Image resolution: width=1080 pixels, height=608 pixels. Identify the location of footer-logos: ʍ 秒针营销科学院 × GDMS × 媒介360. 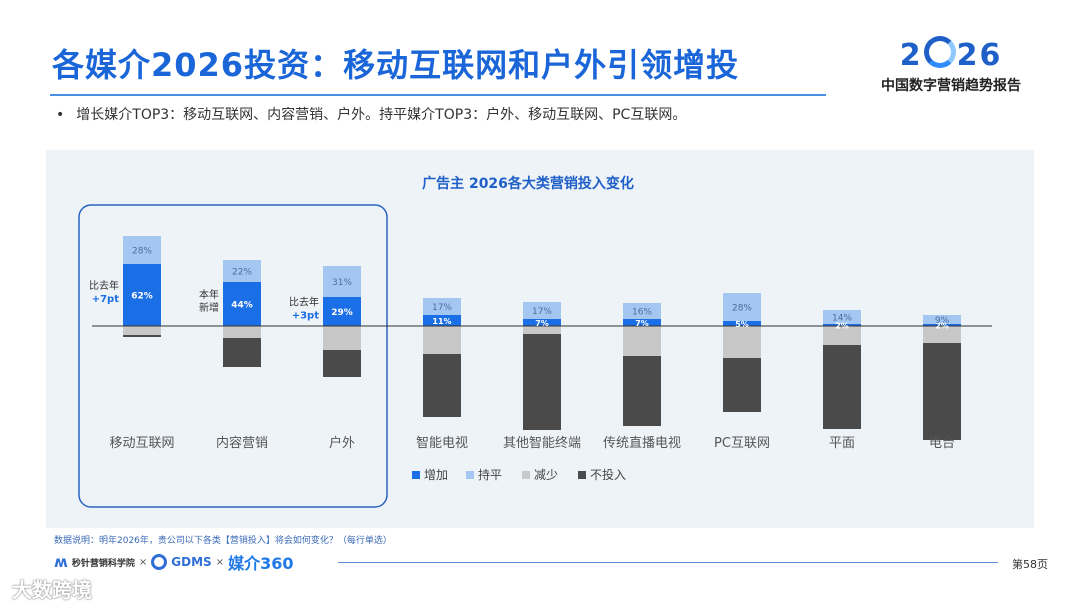
(173, 562).